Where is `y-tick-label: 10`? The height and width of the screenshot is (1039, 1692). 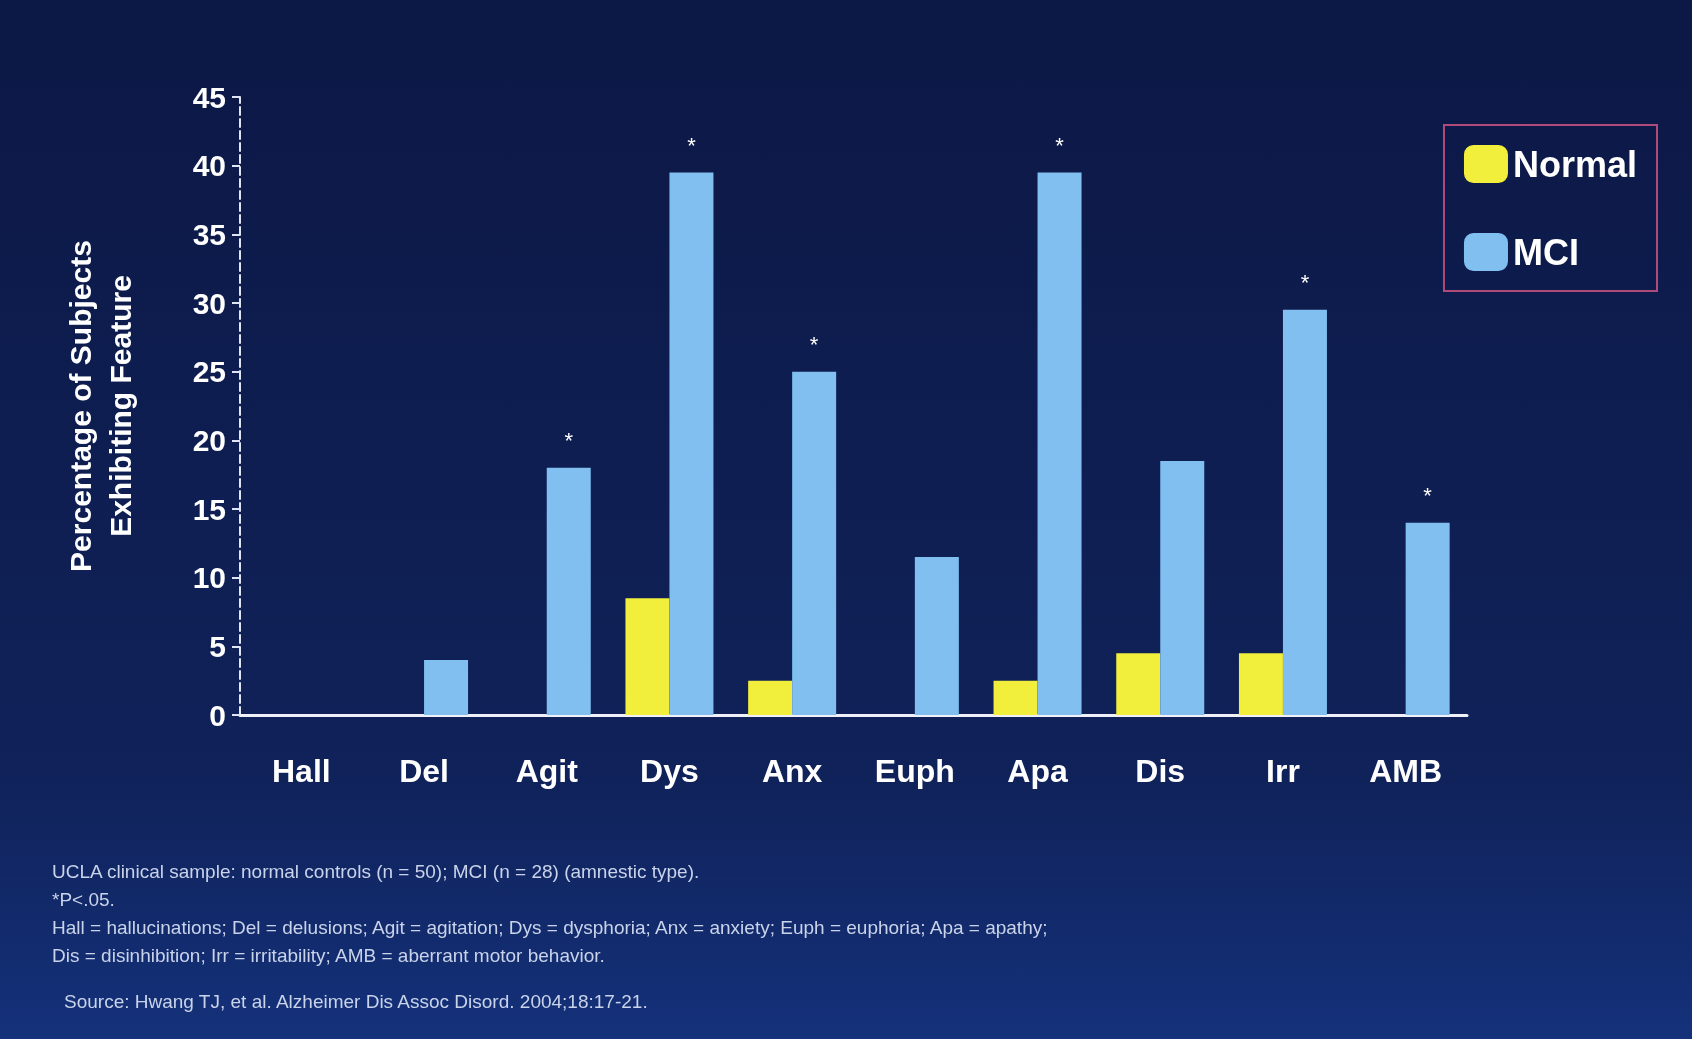 y-tick-label: 10 is located at coordinates (209, 578).